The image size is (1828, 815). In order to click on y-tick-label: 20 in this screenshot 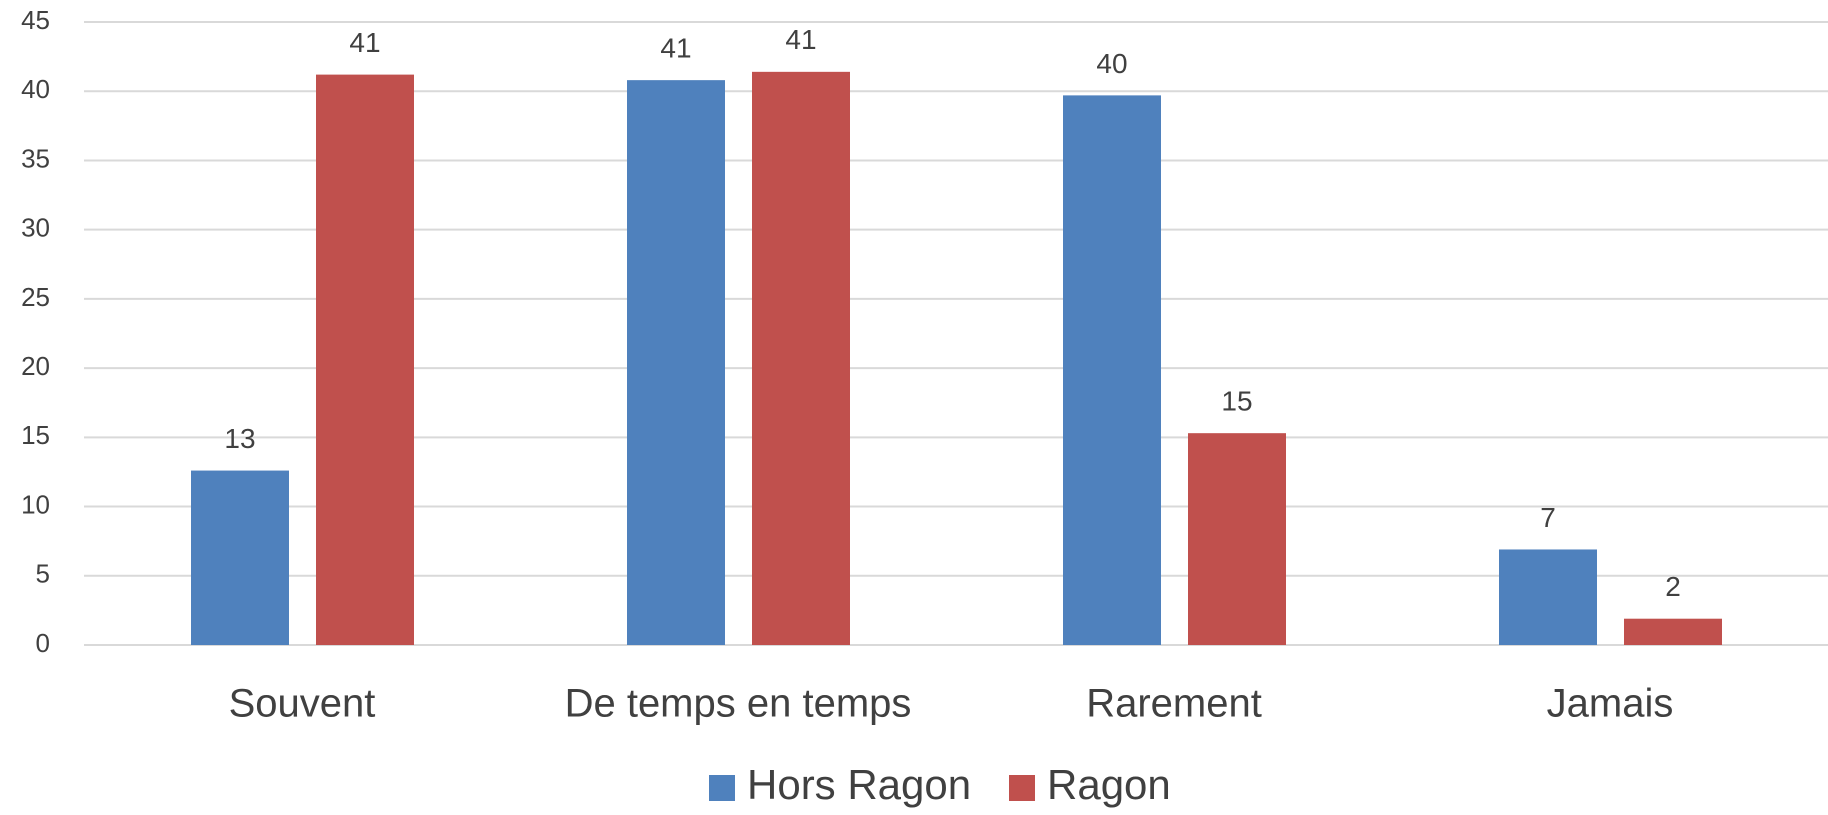, I will do `click(35, 366)`.